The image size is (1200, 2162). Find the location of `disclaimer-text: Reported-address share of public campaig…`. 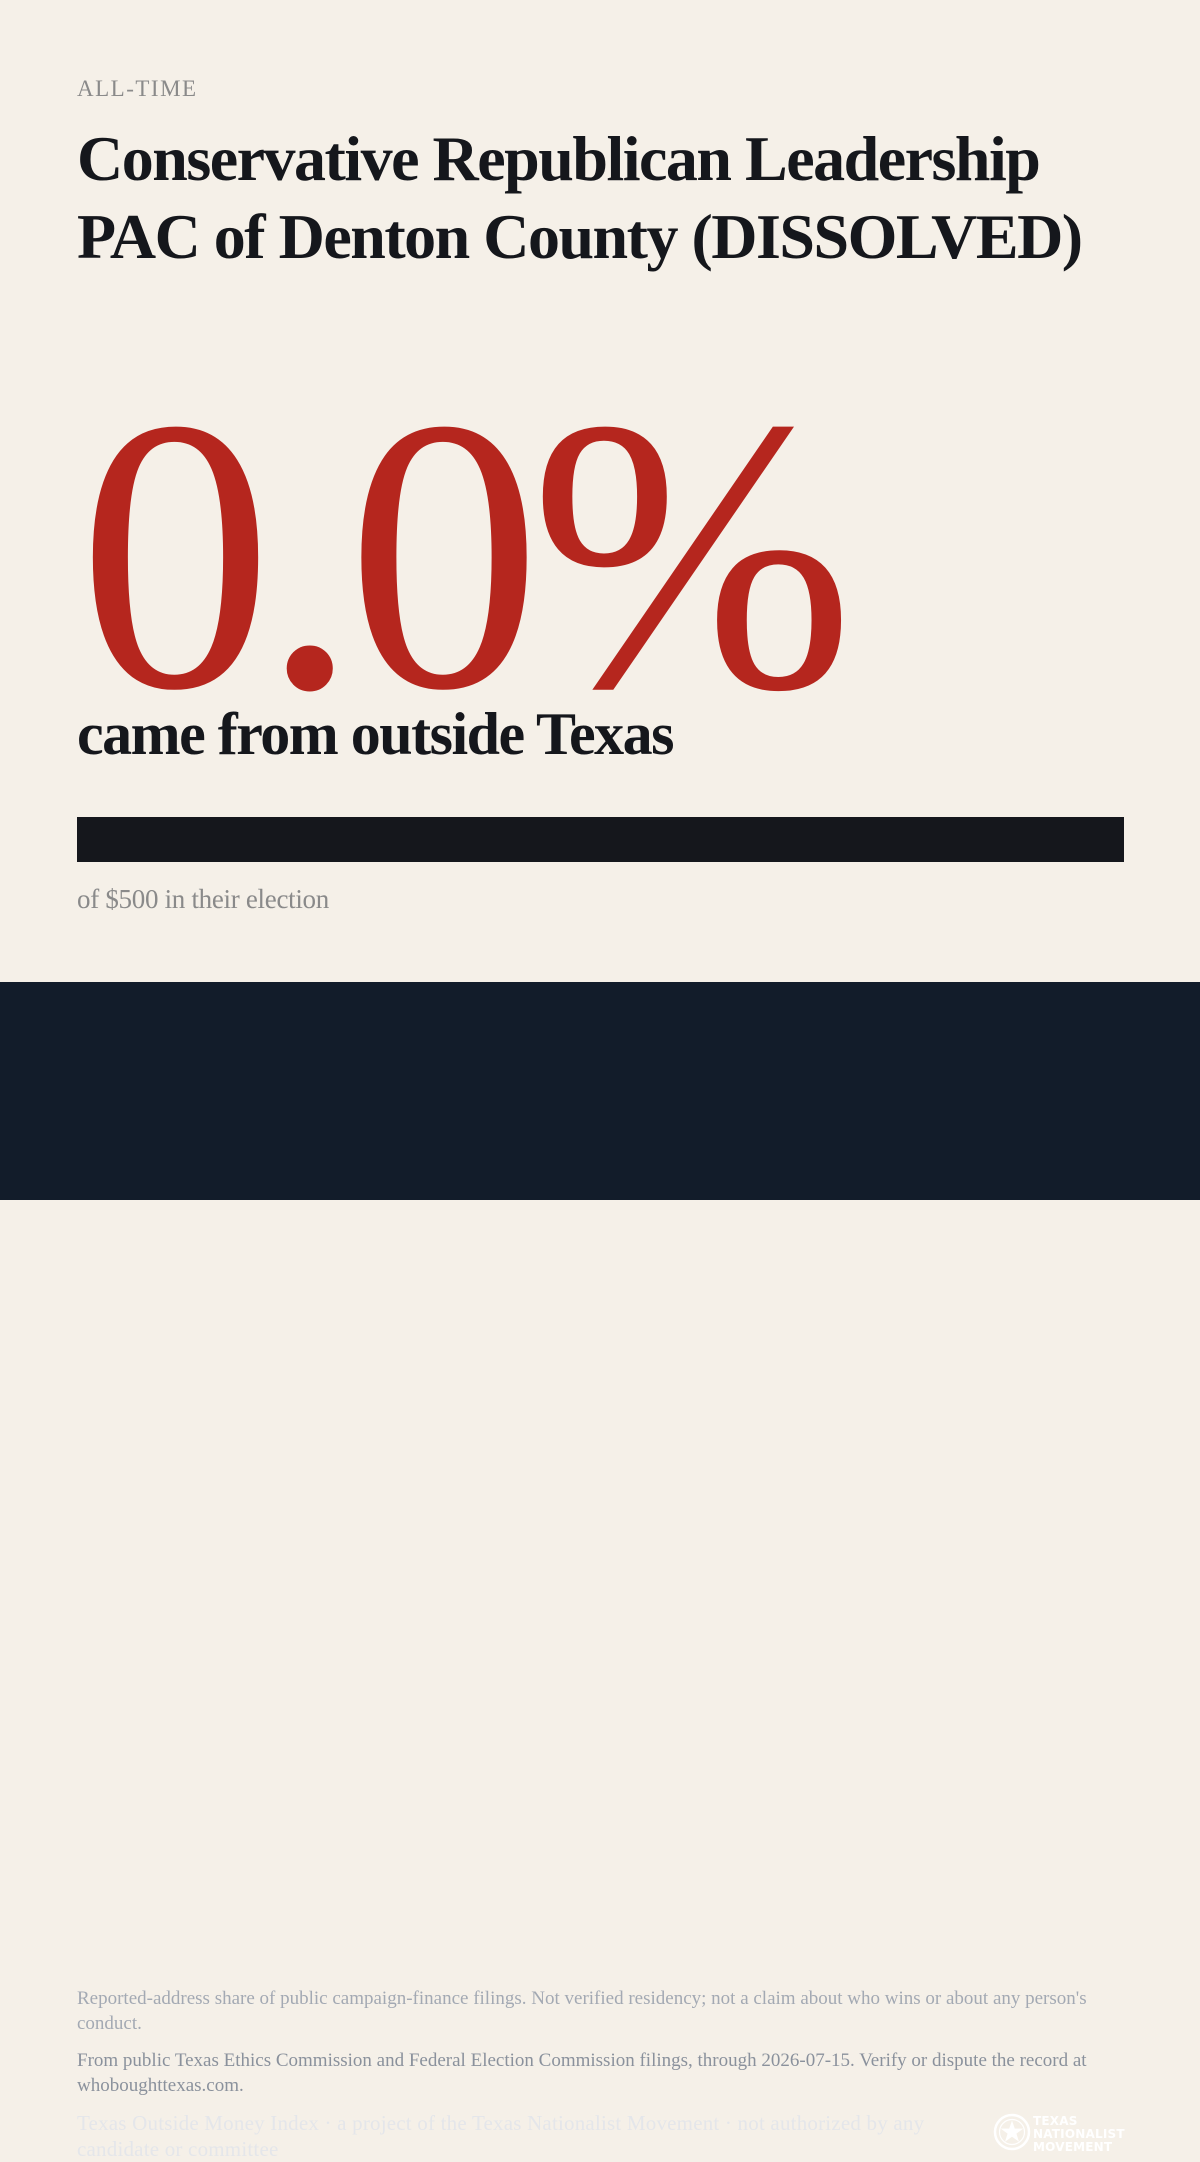

disclaimer-text: Reported-address share of public campaig… is located at coordinates (582, 2011).